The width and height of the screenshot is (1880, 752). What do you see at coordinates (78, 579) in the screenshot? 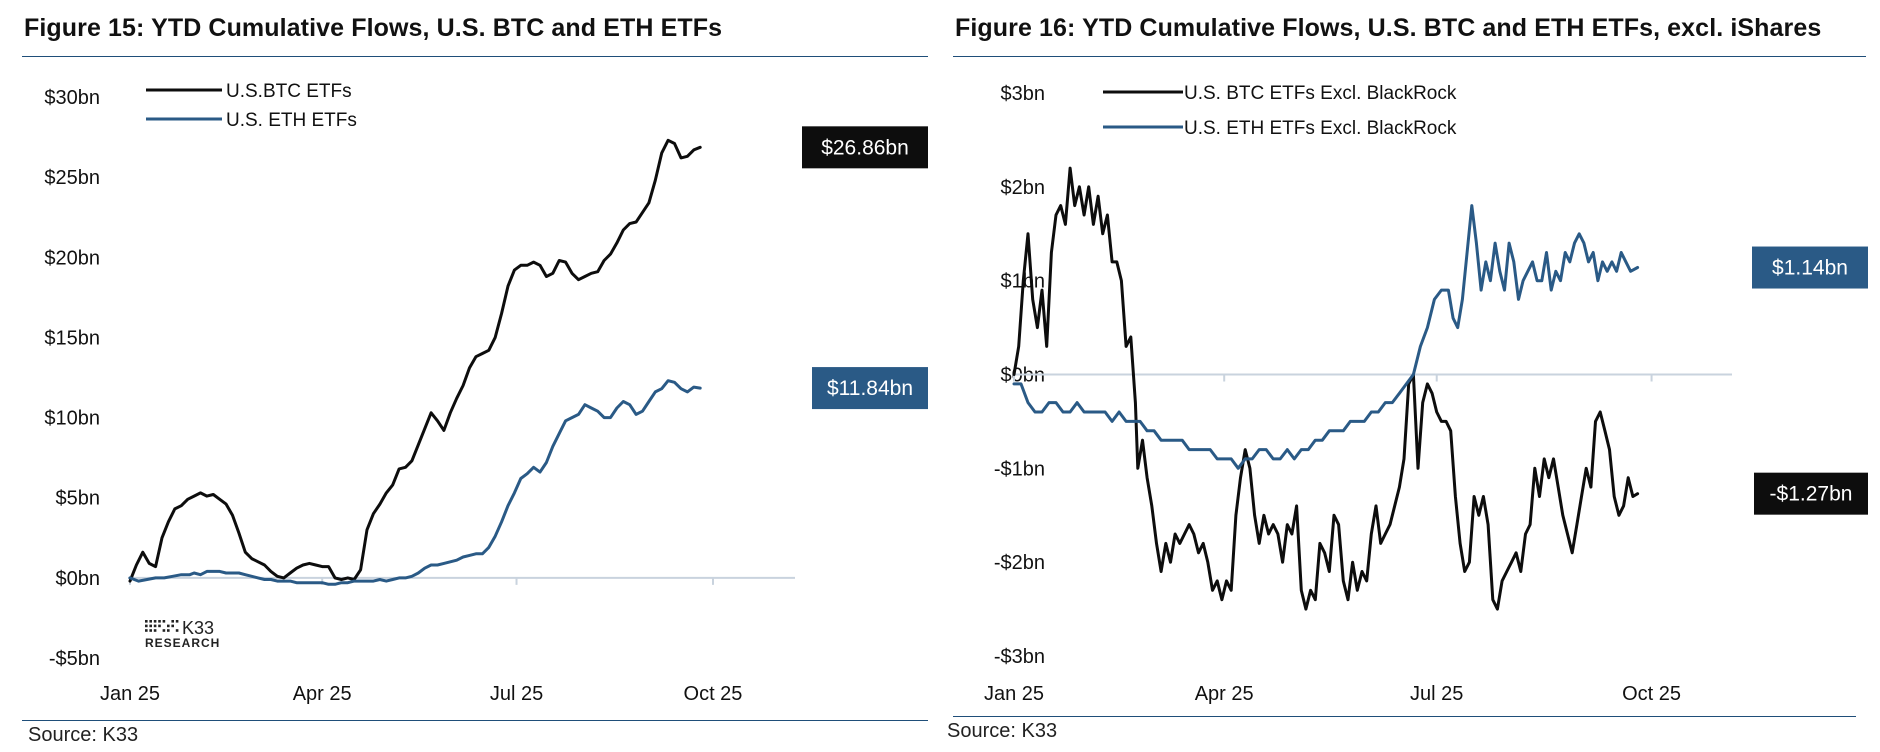
I see `y-tick-label: $0bn` at bounding box center [78, 579].